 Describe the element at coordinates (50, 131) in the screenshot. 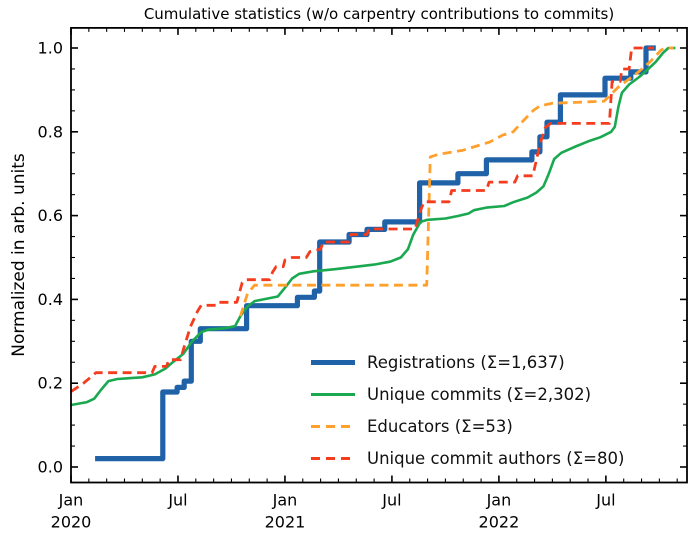

I see `y-tick-label: 0.8` at that location.